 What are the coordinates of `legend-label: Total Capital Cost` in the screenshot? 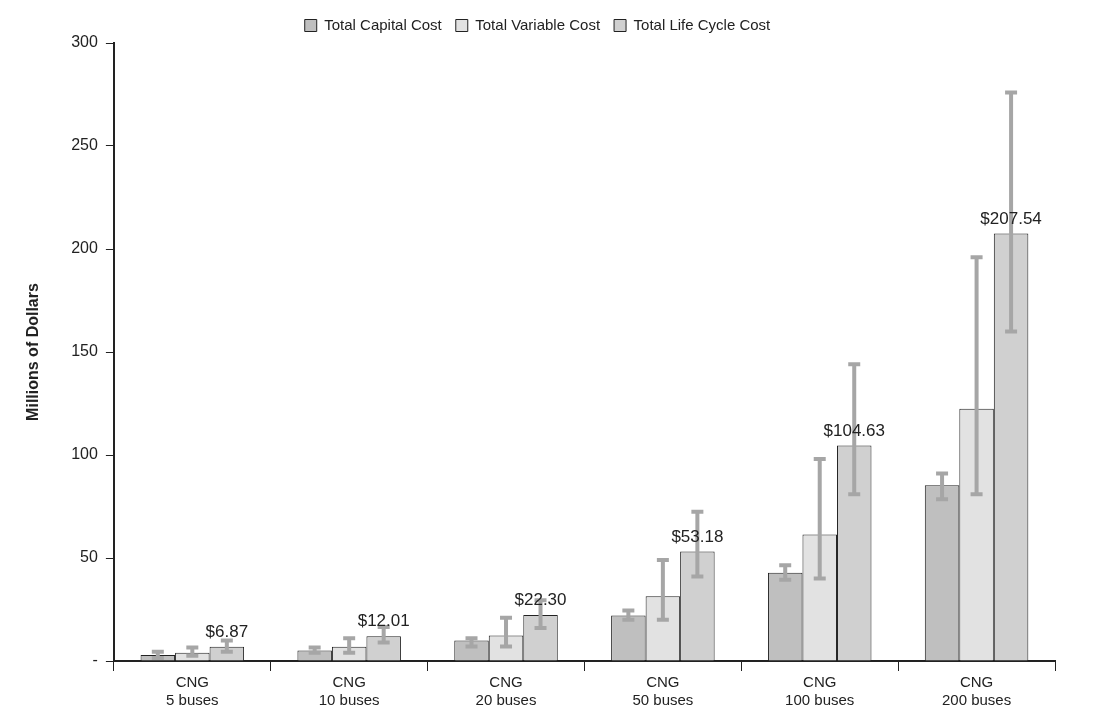 It's located at (383, 24).